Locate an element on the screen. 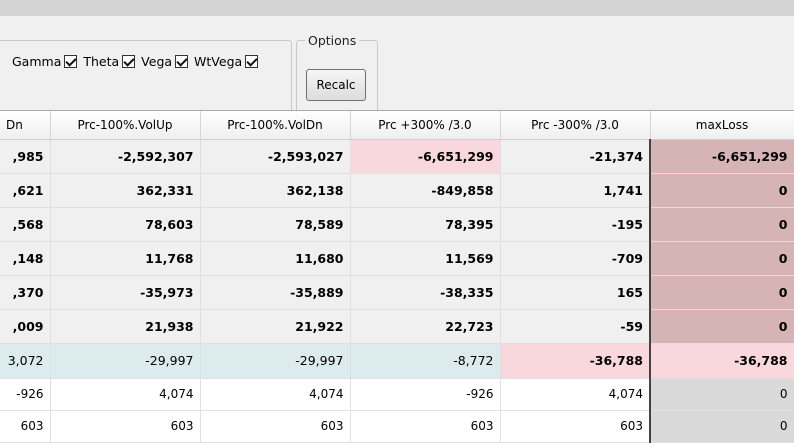  table-cell: ,621 is located at coordinates (25, 190).